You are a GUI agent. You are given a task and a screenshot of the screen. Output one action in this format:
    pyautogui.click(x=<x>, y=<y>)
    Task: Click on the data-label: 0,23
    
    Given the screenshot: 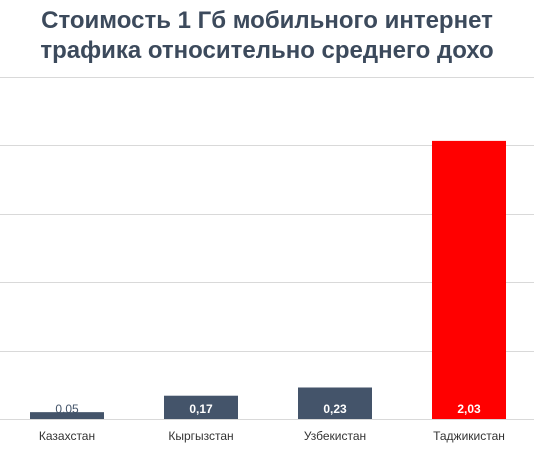 What is the action you would take?
    pyautogui.click(x=335, y=409)
    